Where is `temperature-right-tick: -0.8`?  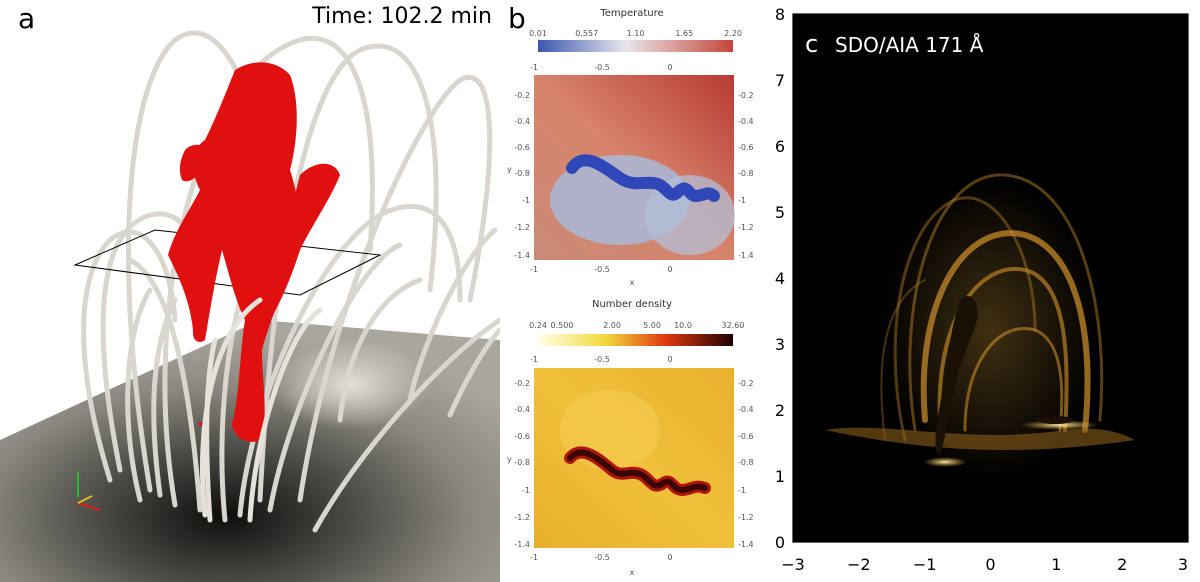 temperature-right-tick: -0.8 is located at coordinates (746, 173).